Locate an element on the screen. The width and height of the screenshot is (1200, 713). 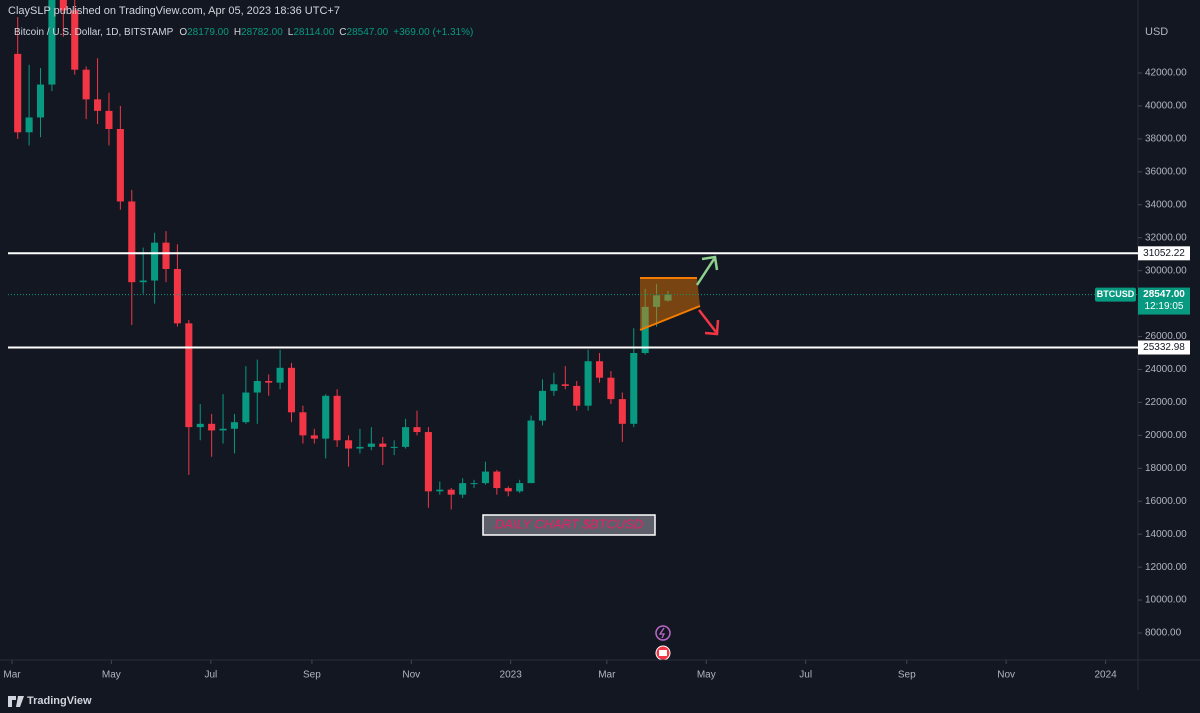
arrow-up-head is located at coordinates (710, 263).